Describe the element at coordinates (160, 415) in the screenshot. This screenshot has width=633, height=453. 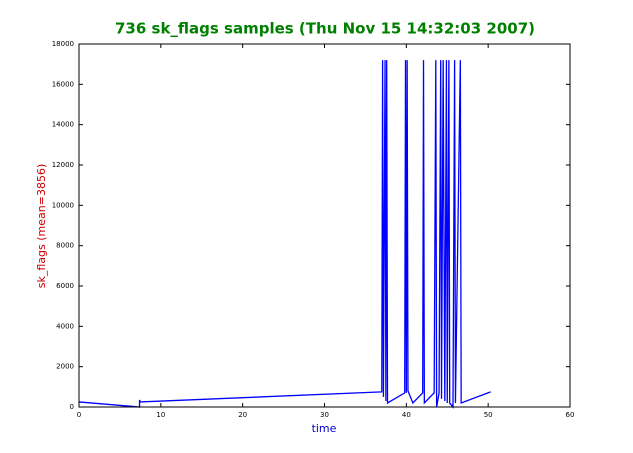
I see `x-tick-label: 10` at that location.